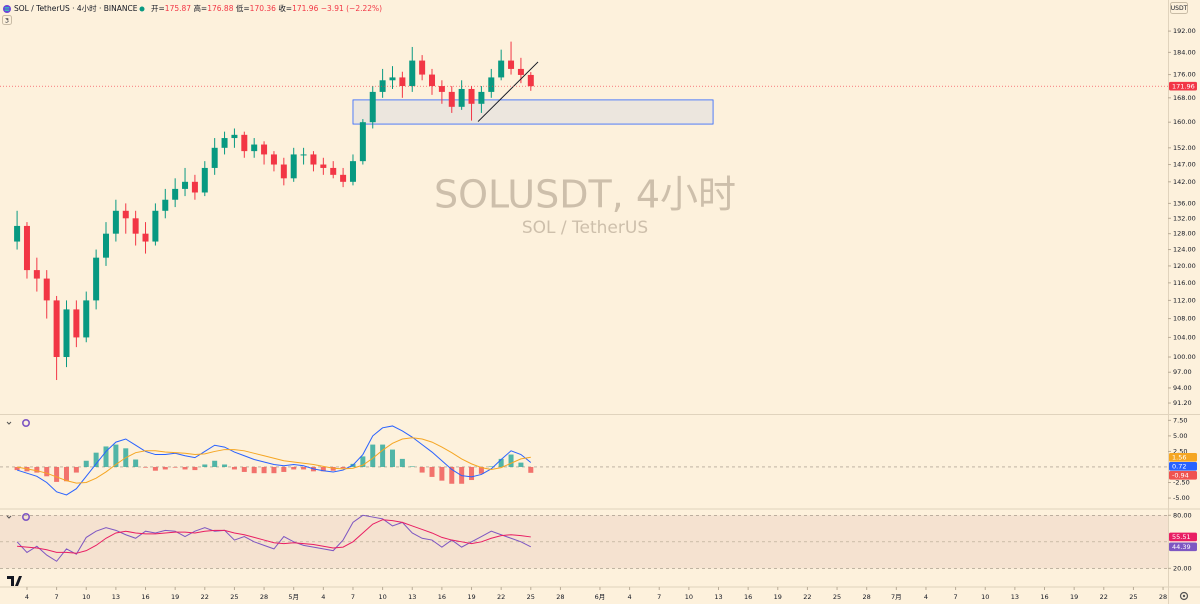 The image size is (1200, 604). I want to click on last-price-tag, so click(1183, 86).